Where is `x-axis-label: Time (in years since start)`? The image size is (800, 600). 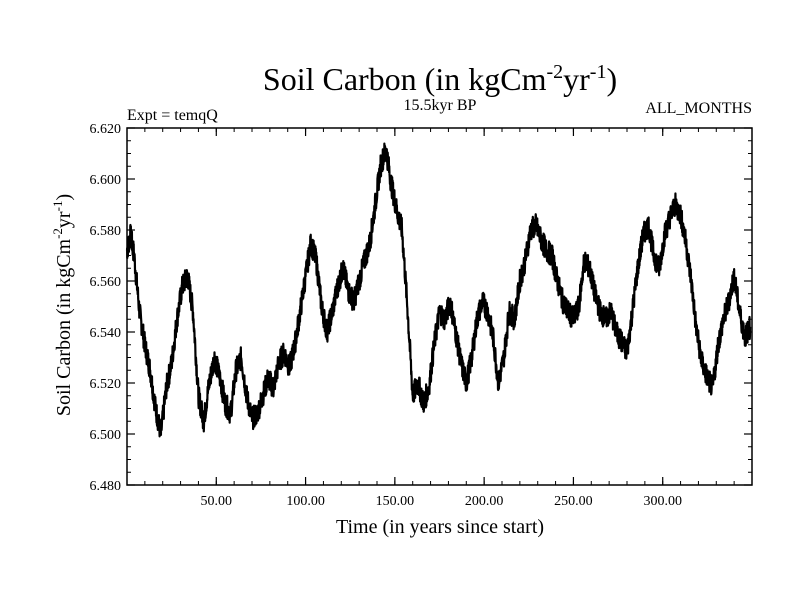
x-axis-label: Time (in years since start) is located at coordinates (440, 527).